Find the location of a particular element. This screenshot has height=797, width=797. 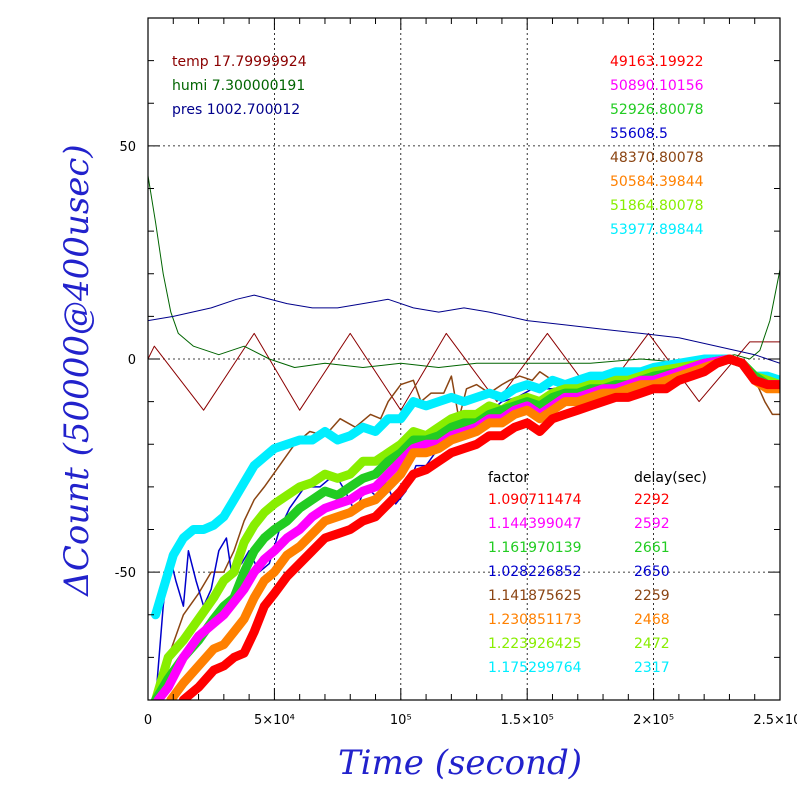

factor-value: 1.175299764 is located at coordinates (535, 668).